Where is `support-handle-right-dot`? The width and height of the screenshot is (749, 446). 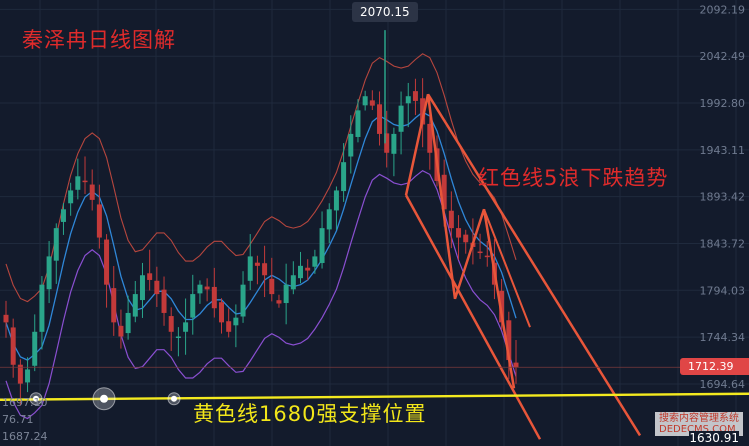 support-handle-right-dot is located at coordinates (174, 398).